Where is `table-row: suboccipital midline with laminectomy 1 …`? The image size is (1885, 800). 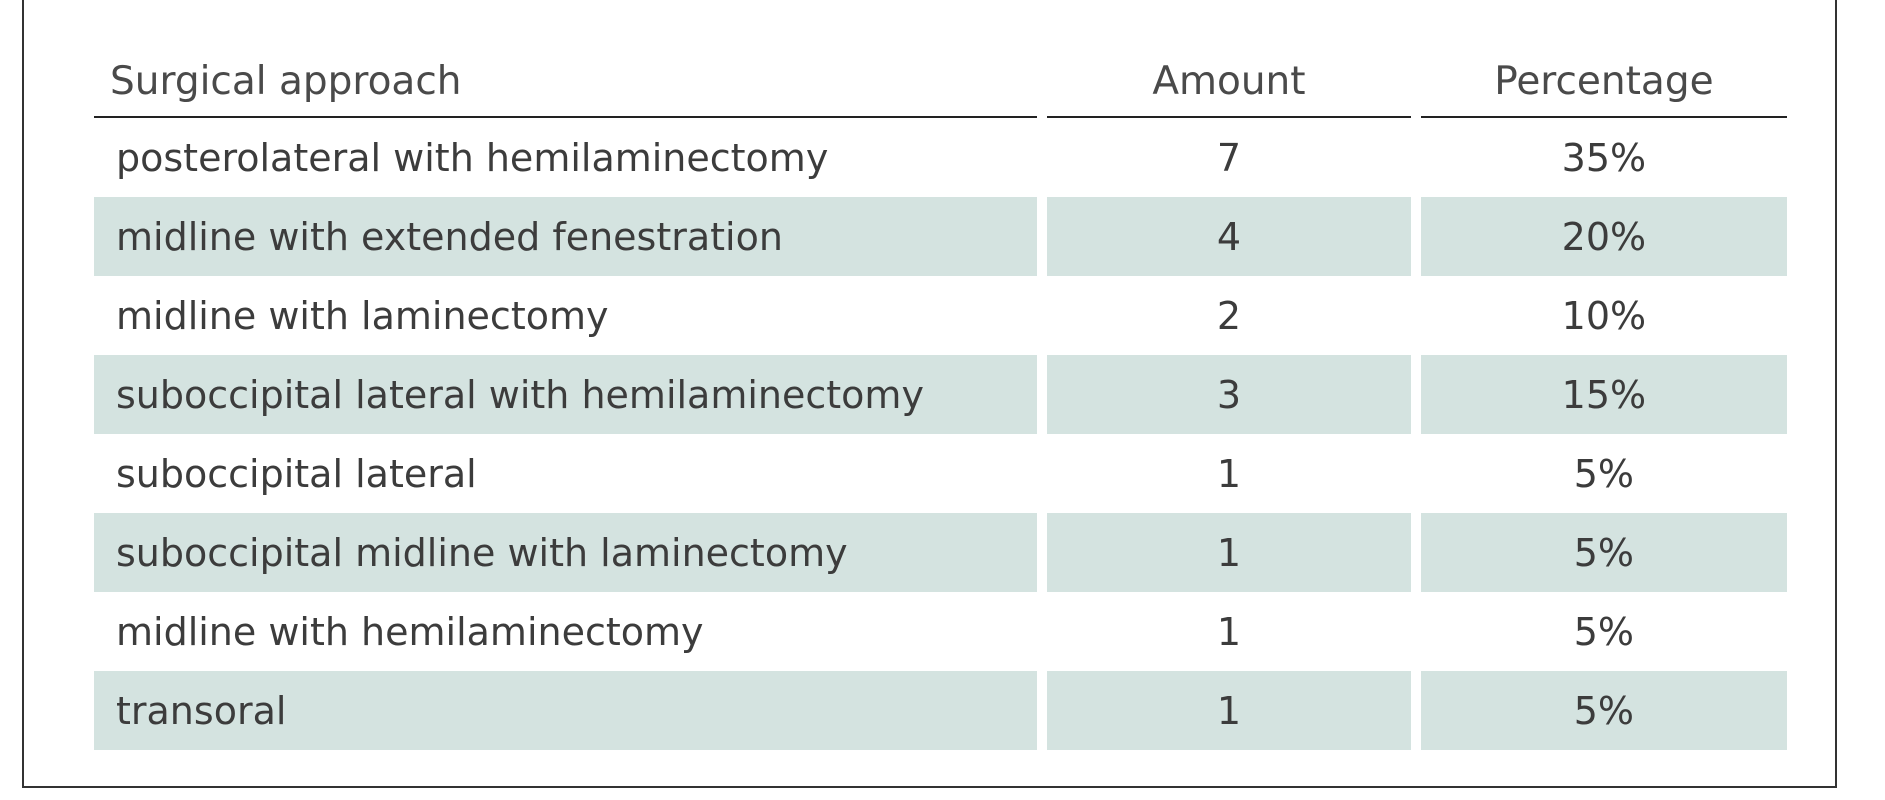 table-row: suboccipital midline with laminectomy 1 … is located at coordinates (940, 552).